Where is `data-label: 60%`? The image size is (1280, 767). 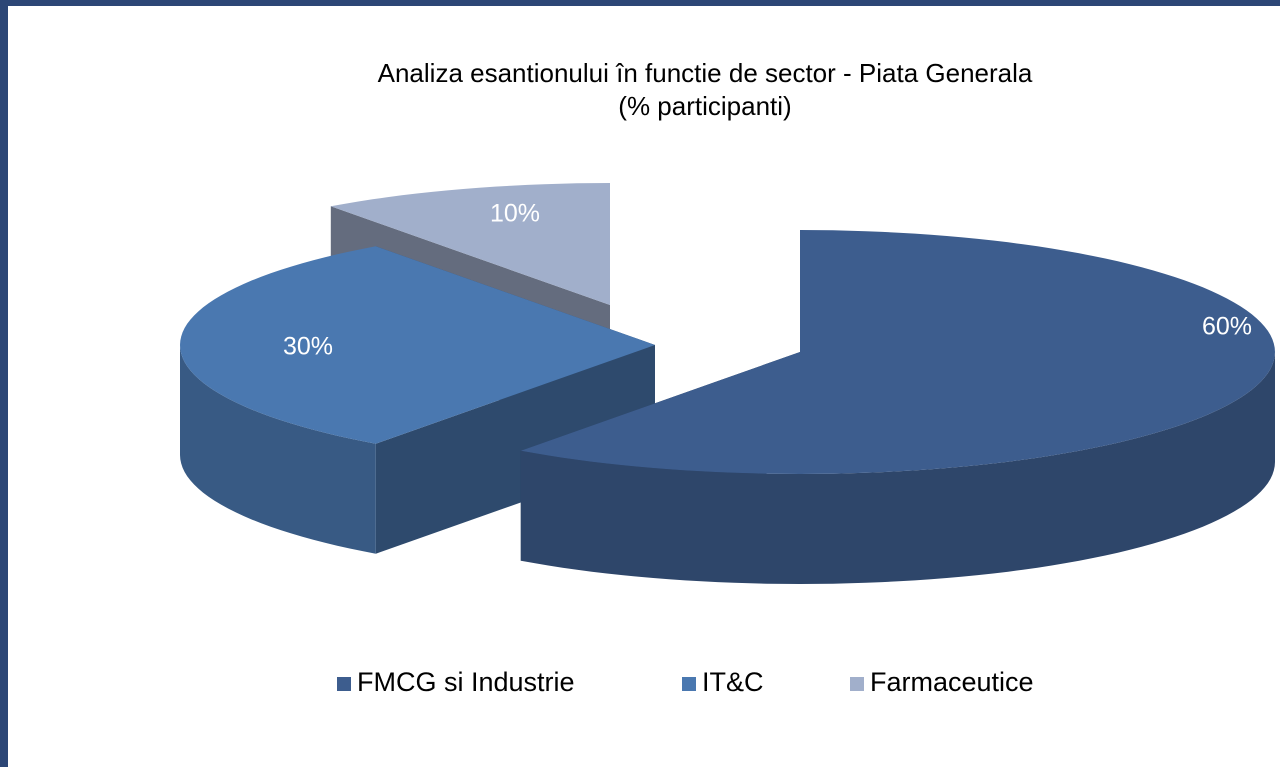
data-label: 60% is located at coordinates (1227, 327).